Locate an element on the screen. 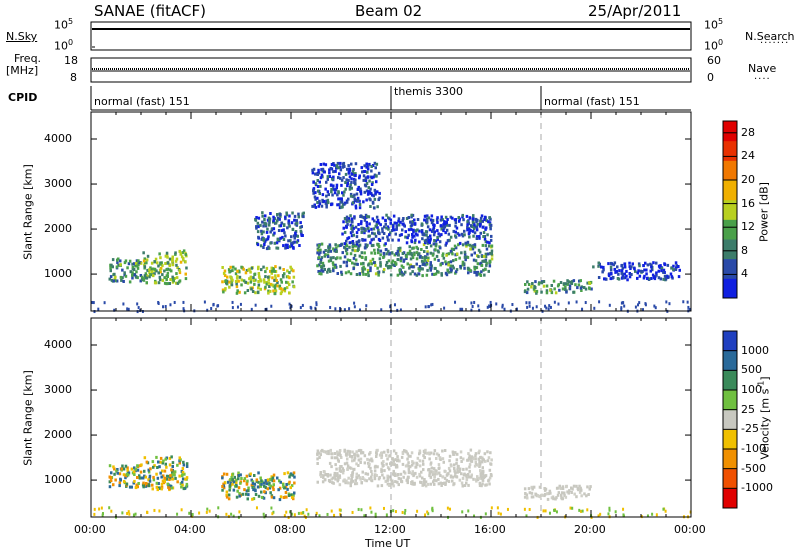 This screenshot has width=800, height=554. cpid-mode-2: themis 3300 is located at coordinates (429, 91).